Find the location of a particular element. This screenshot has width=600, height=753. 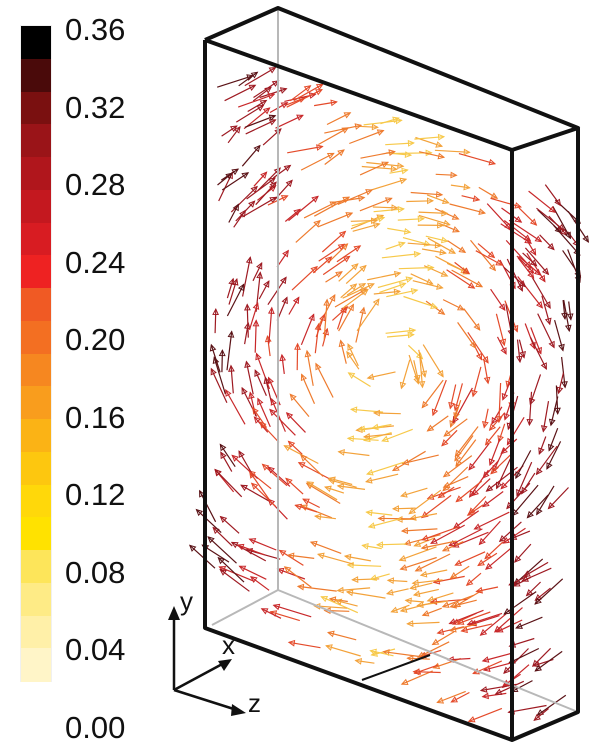

y-axis-label: y is located at coordinates (186, 601).